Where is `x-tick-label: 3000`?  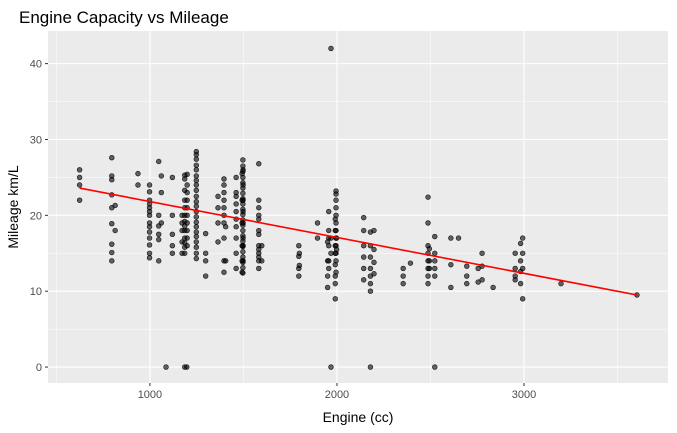
x-tick-label: 3000 is located at coordinates (524, 395).